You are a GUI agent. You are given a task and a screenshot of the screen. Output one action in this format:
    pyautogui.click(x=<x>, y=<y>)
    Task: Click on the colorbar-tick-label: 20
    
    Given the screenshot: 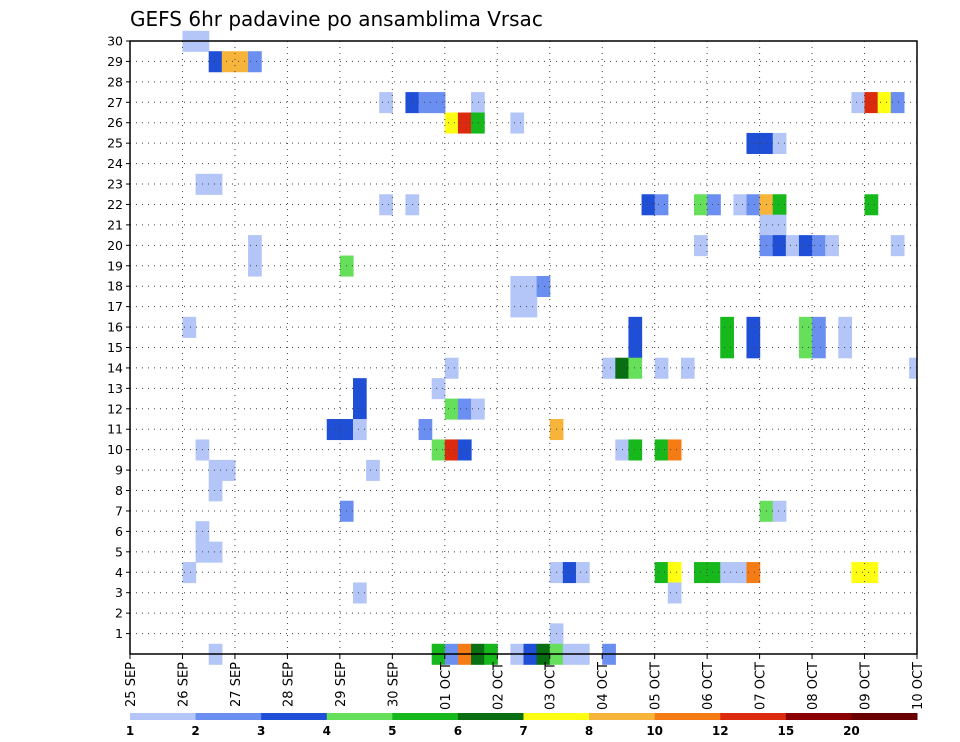 What is the action you would take?
    pyautogui.click(x=851, y=731)
    